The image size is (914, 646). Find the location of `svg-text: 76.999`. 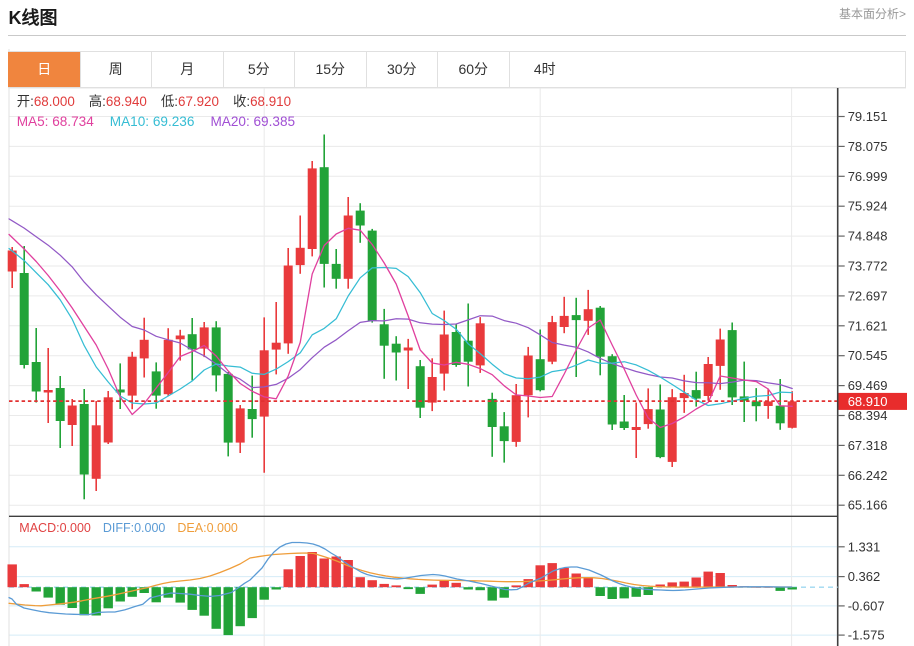

svg-text: 76.999 is located at coordinates (868, 176).